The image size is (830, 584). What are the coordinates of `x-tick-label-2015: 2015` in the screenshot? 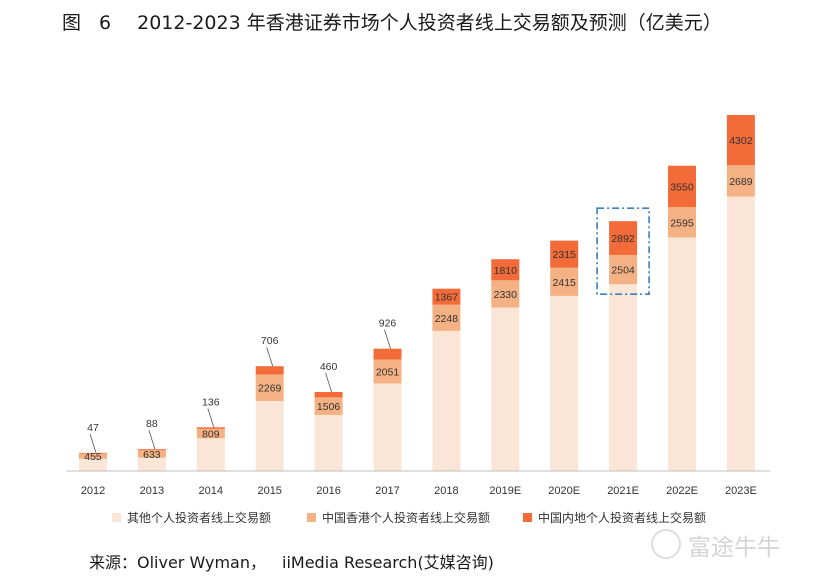 It's located at (269, 491).